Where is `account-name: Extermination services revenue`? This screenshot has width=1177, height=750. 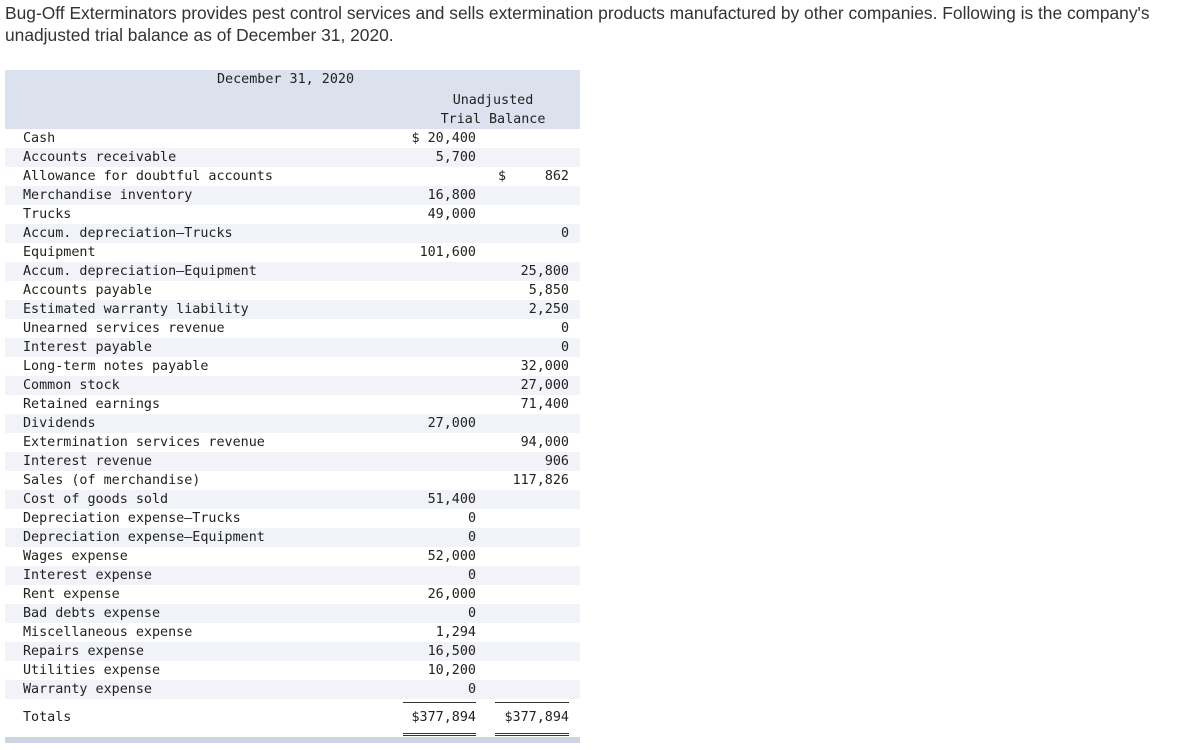
account-name: Extermination services revenue is located at coordinates (144, 442).